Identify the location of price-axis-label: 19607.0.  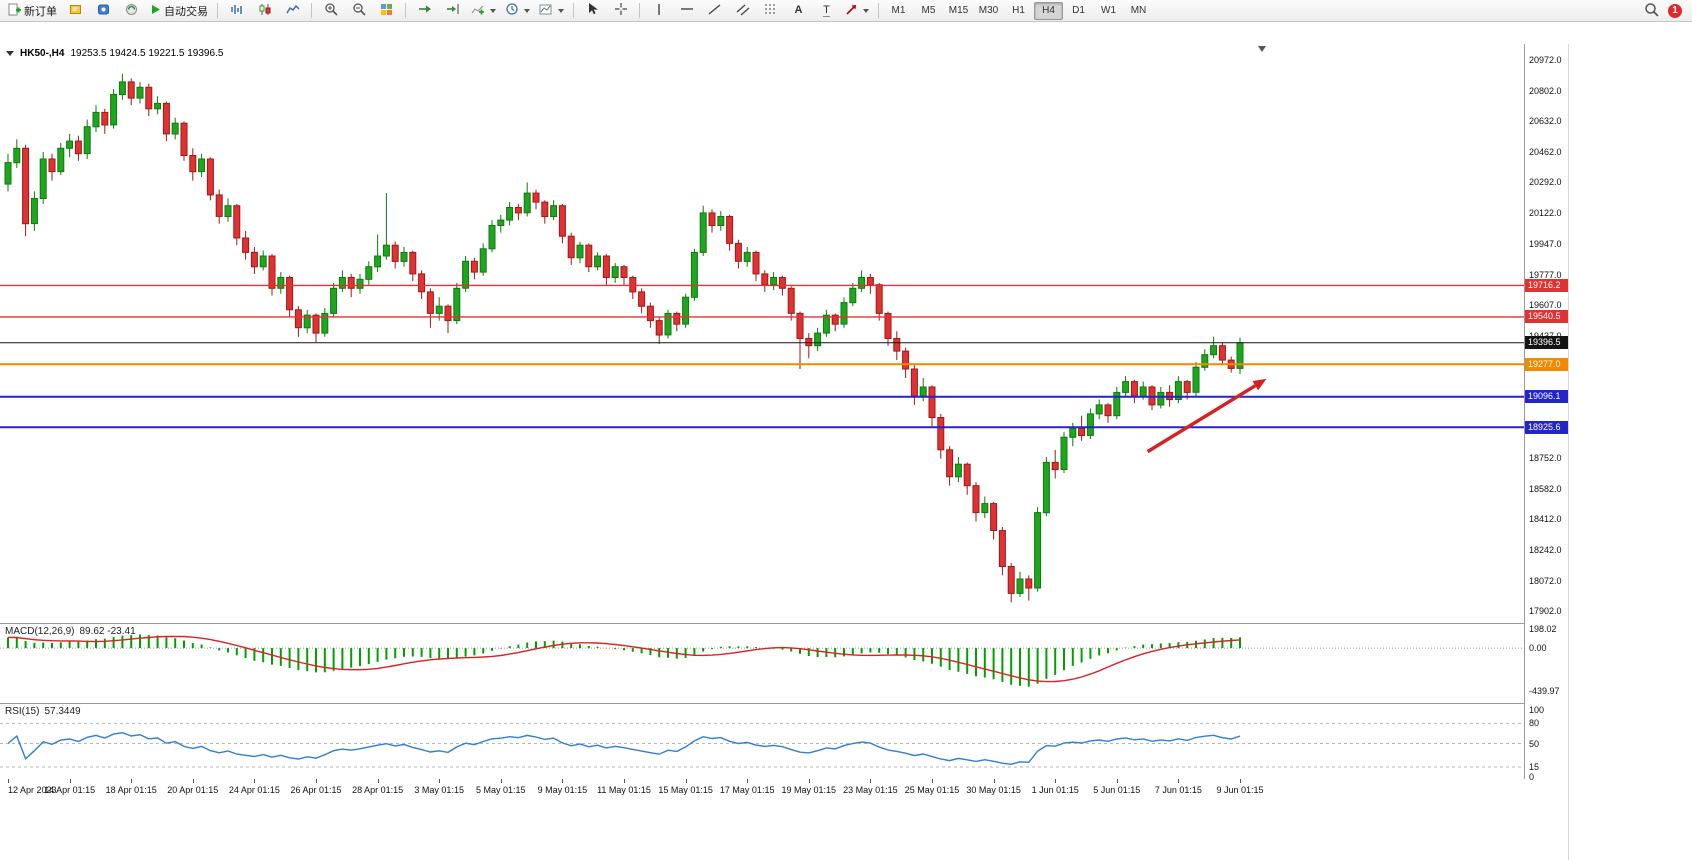
(1545, 305).